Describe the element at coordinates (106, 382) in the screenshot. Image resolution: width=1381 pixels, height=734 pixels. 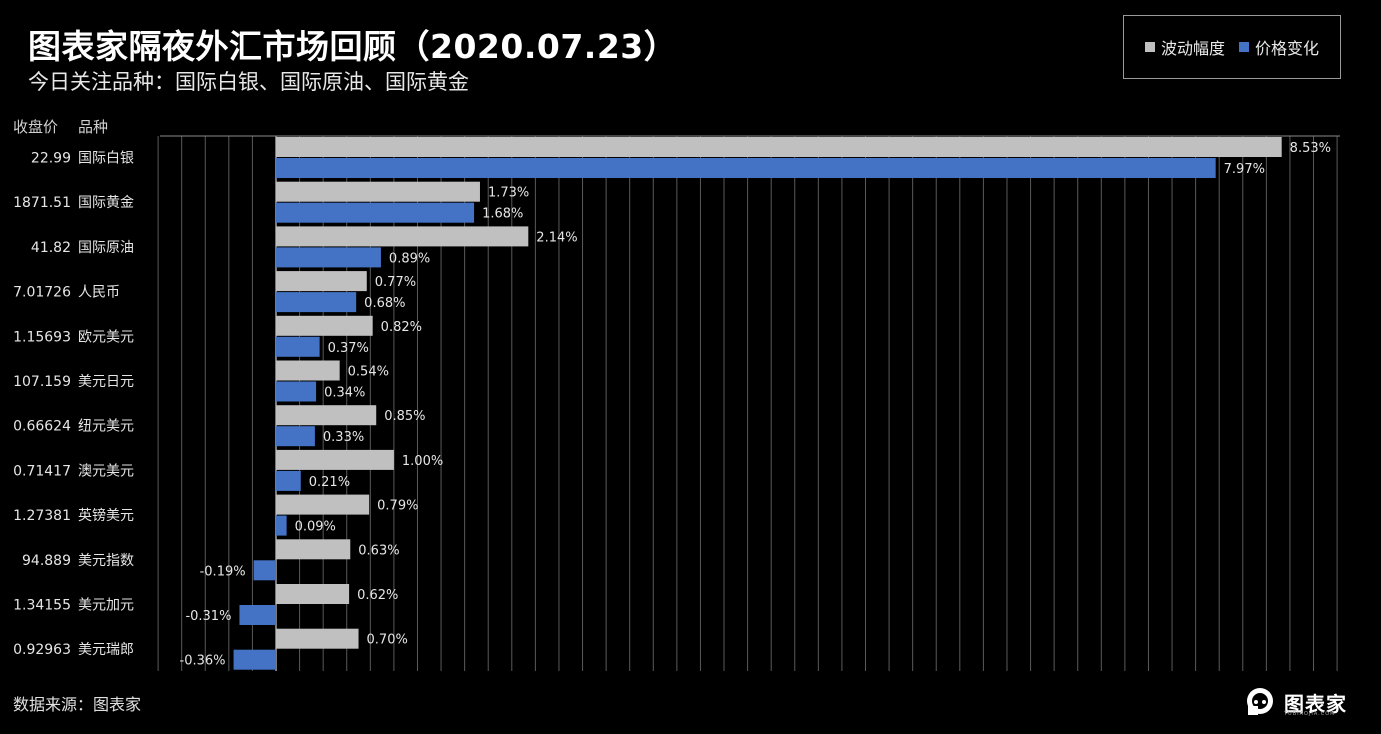
I see `instrument-name-5: 美元日元` at that location.